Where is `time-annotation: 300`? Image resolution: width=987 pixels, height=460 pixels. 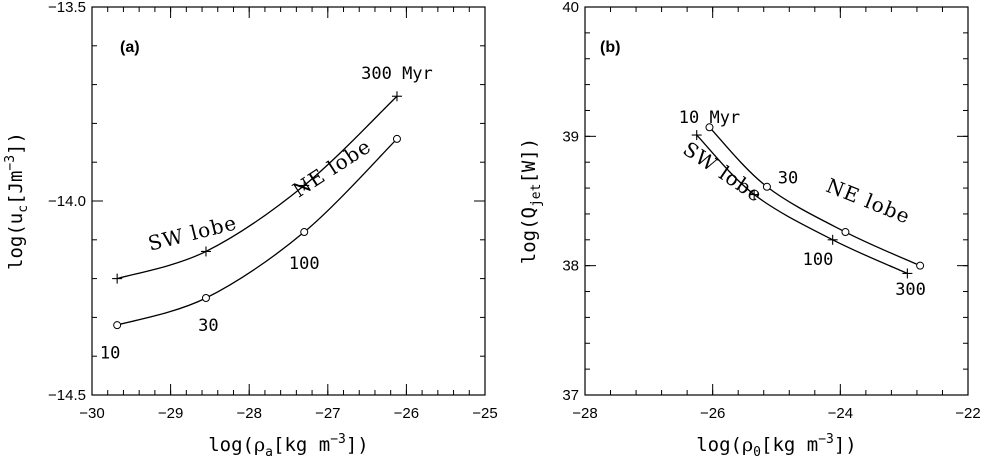
time-annotation: 300 is located at coordinates (910, 290).